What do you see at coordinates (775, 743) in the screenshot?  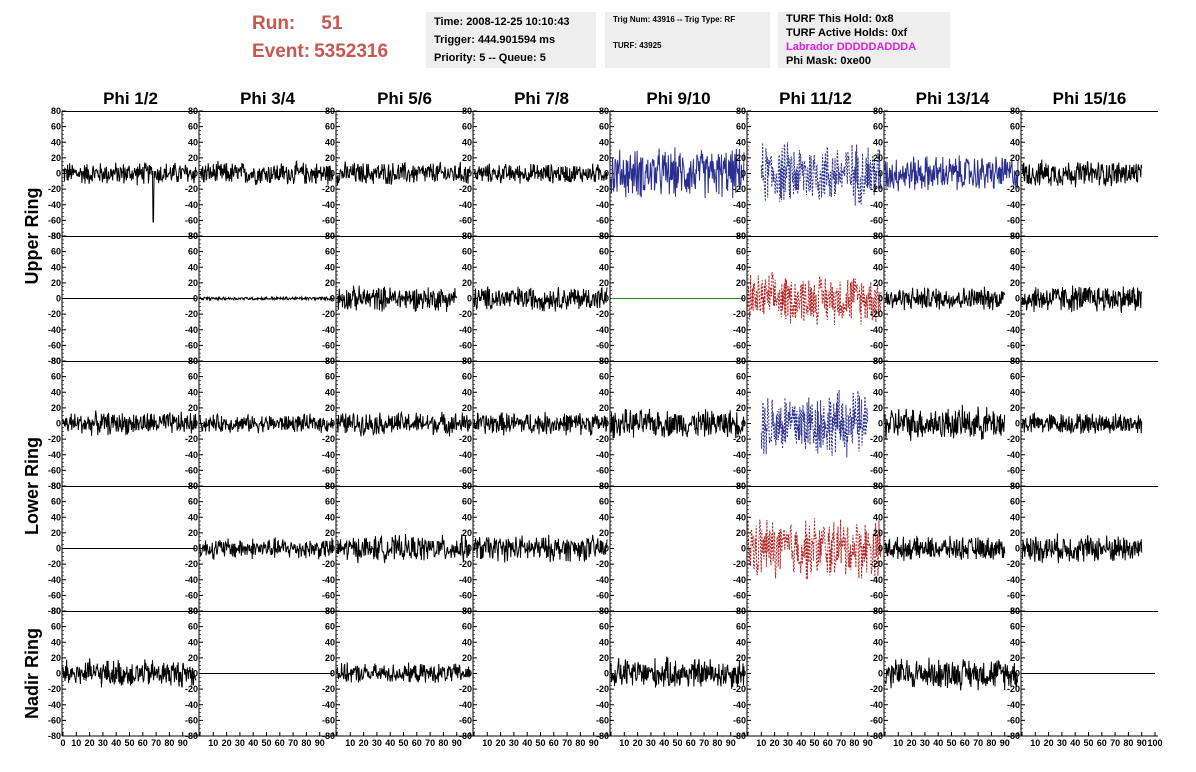 I see `x-tick-label: 20` at bounding box center [775, 743].